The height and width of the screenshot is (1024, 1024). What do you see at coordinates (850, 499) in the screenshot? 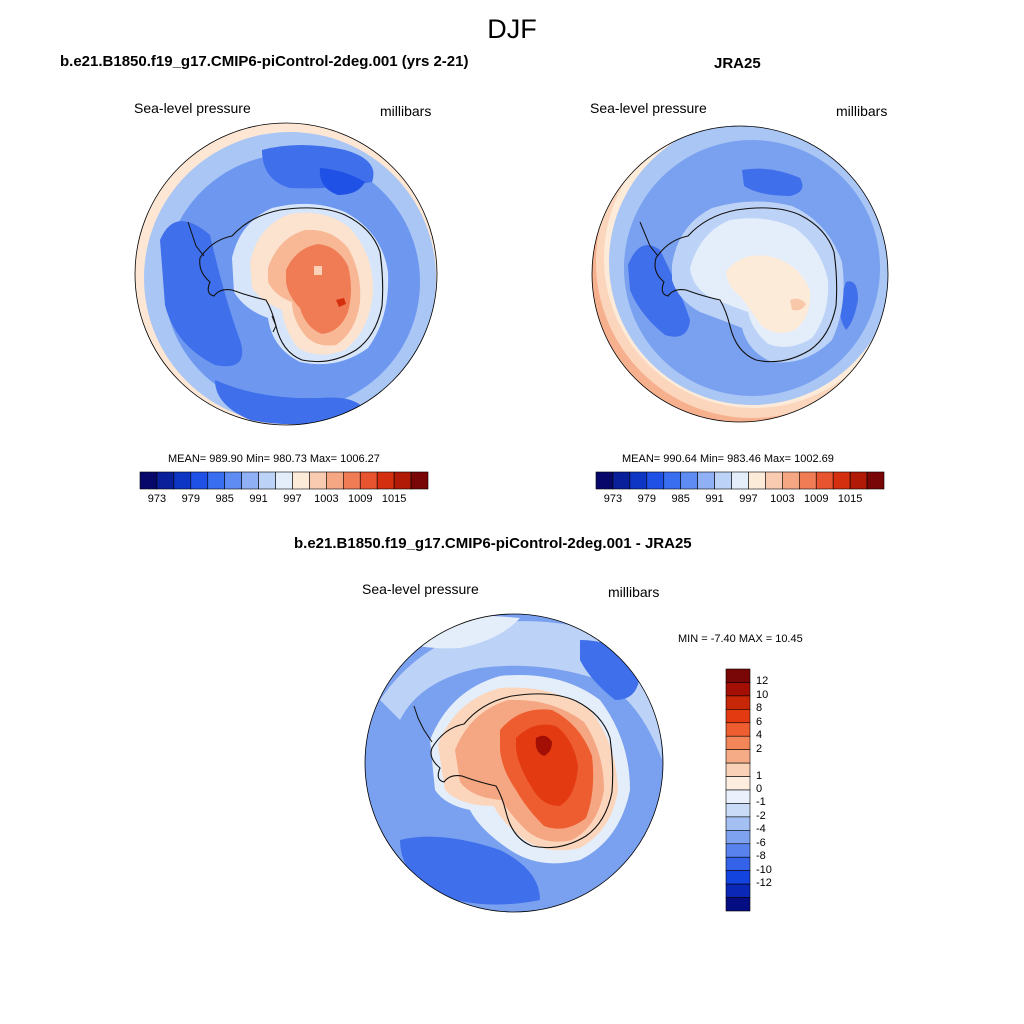
I see `colorbar-jra25-tick-label: 1015` at bounding box center [850, 499].